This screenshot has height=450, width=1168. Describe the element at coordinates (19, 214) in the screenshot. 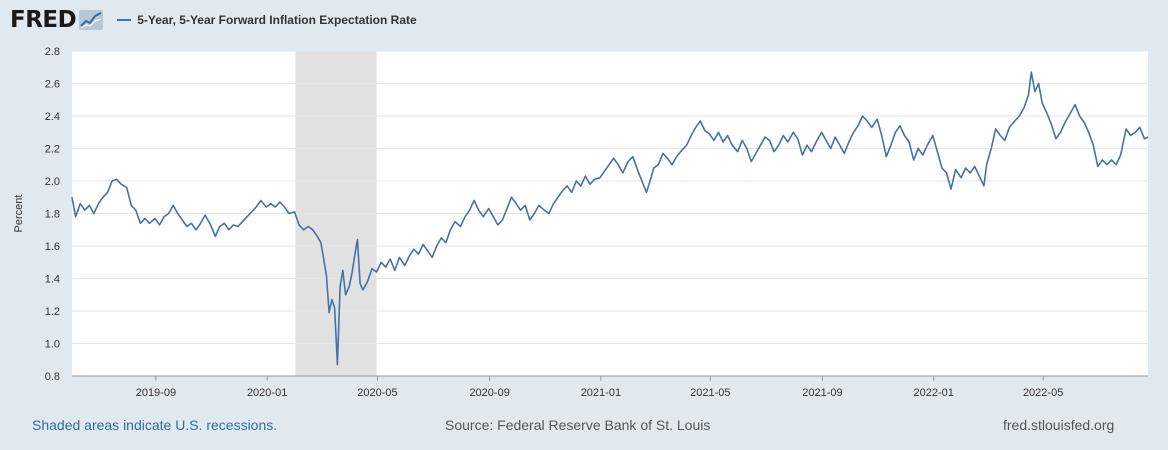

I see `y-axis-title: Percent` at that location.